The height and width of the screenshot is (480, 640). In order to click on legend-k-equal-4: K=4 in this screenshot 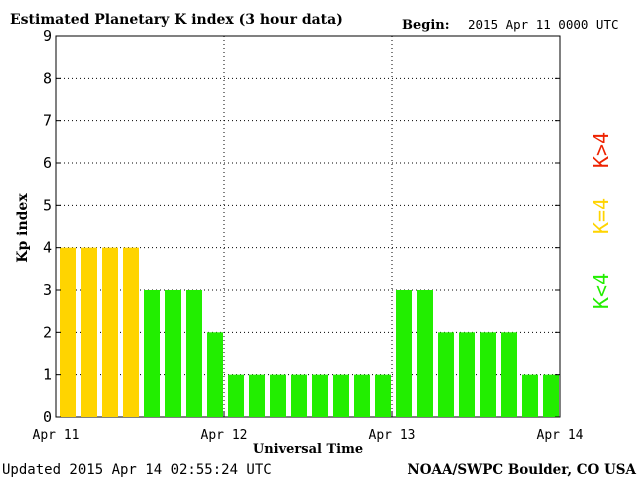, I will do `click(601, 216)`.